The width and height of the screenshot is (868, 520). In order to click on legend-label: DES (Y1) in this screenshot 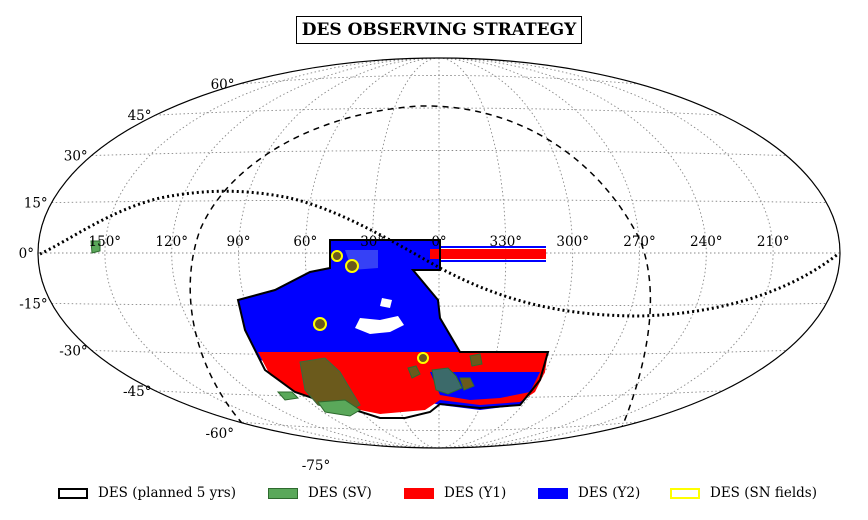, I will do `click(475, 493)`.